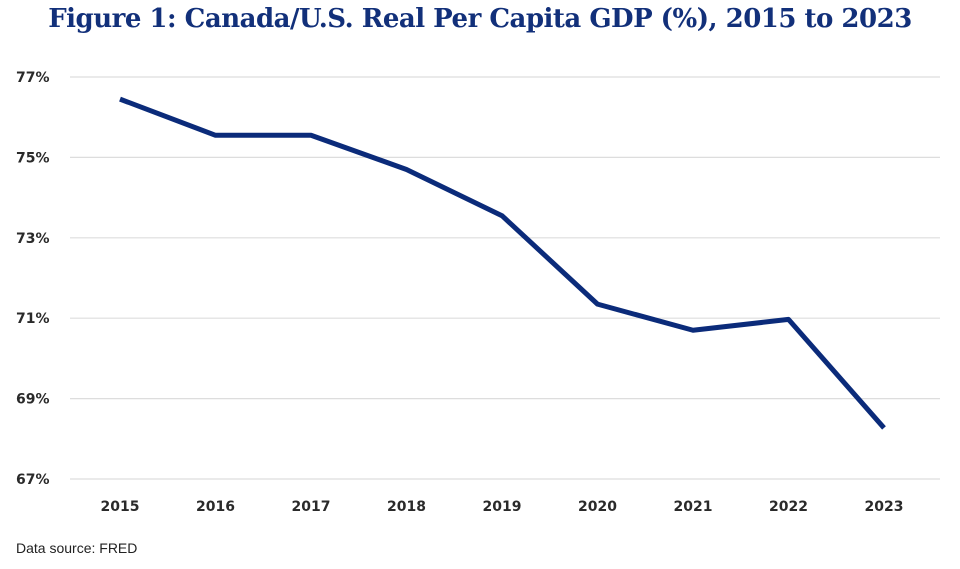  I want to click on data-source-note: Data source: FRED, so click(77, 548).